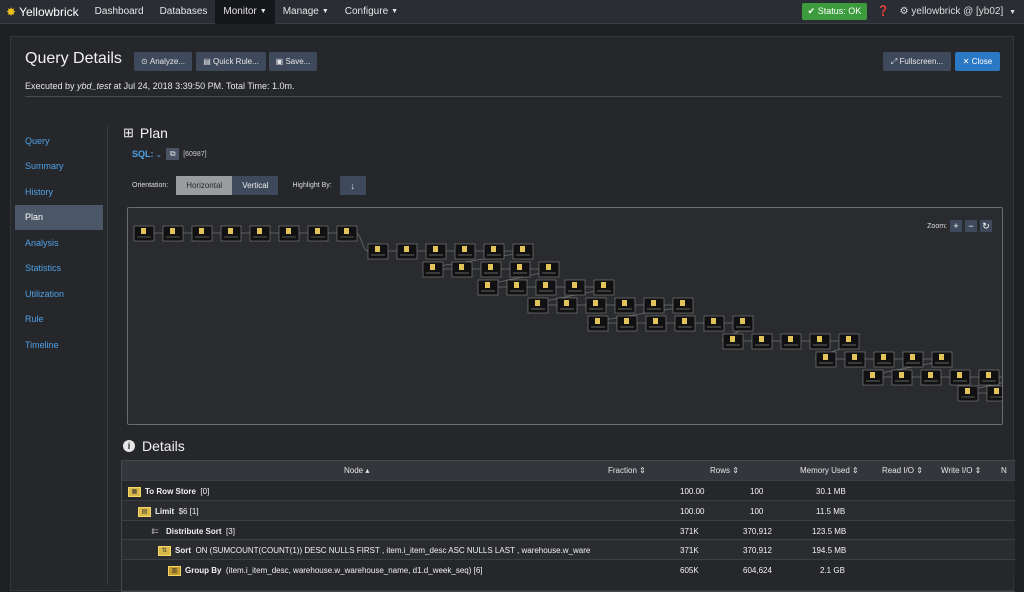  Describe the element at coordinates (73, 59) in the screenshot. I see `page-title: Query Details` at that location.